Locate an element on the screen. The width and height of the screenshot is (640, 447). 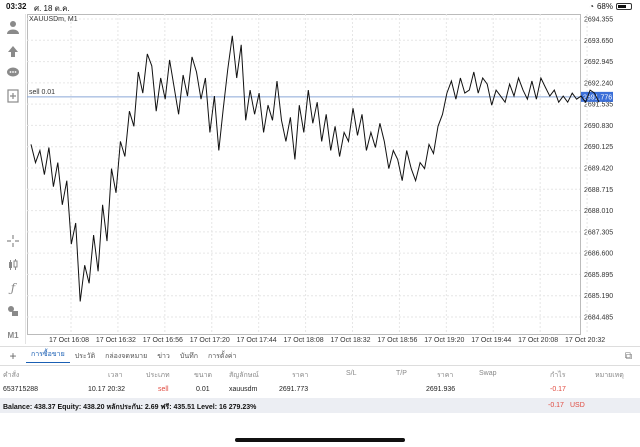
status-right: ◔ 68% is located at coordinates (610, 6).